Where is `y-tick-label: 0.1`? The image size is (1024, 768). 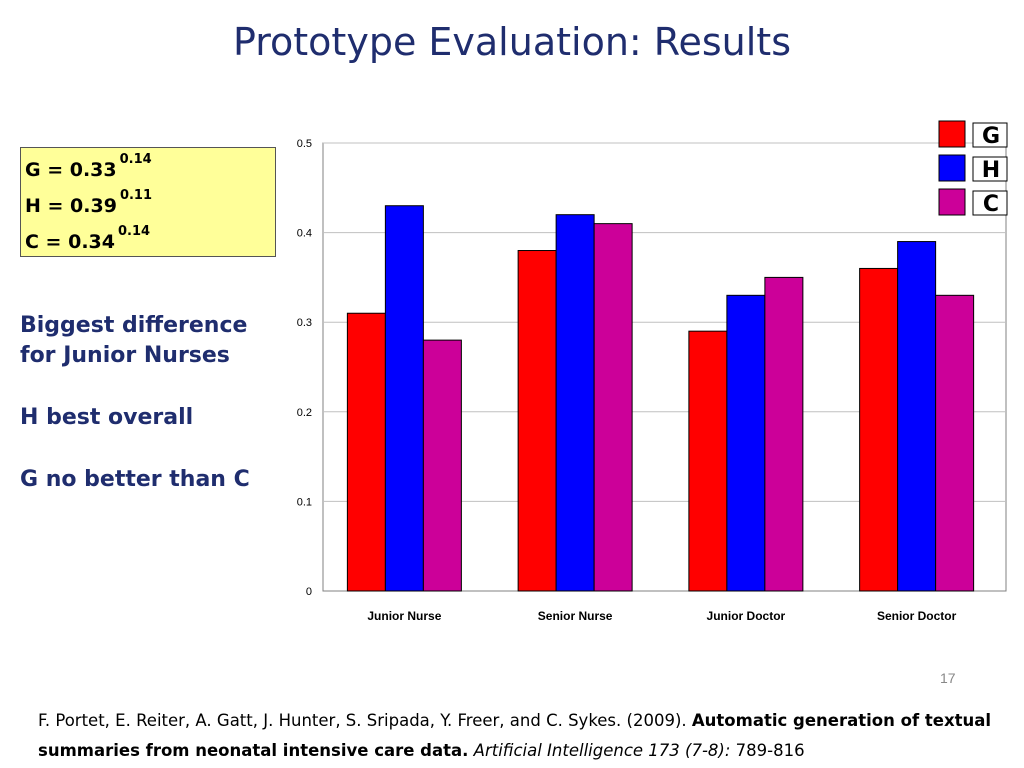 y-tick-label: 0.1 is located at coordinates (304, 502).